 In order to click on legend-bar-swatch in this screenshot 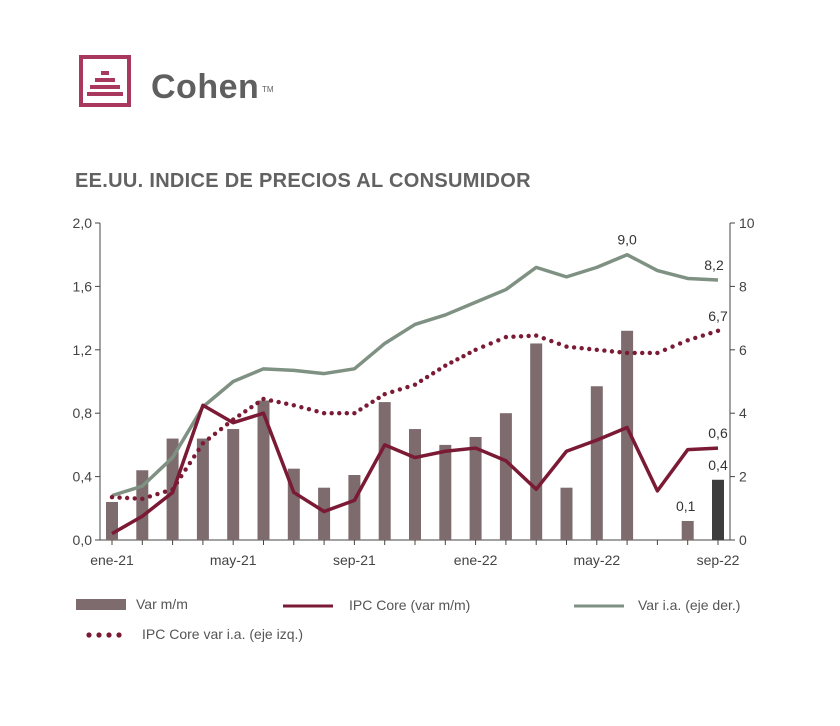, I will do `click(101, 604)`.